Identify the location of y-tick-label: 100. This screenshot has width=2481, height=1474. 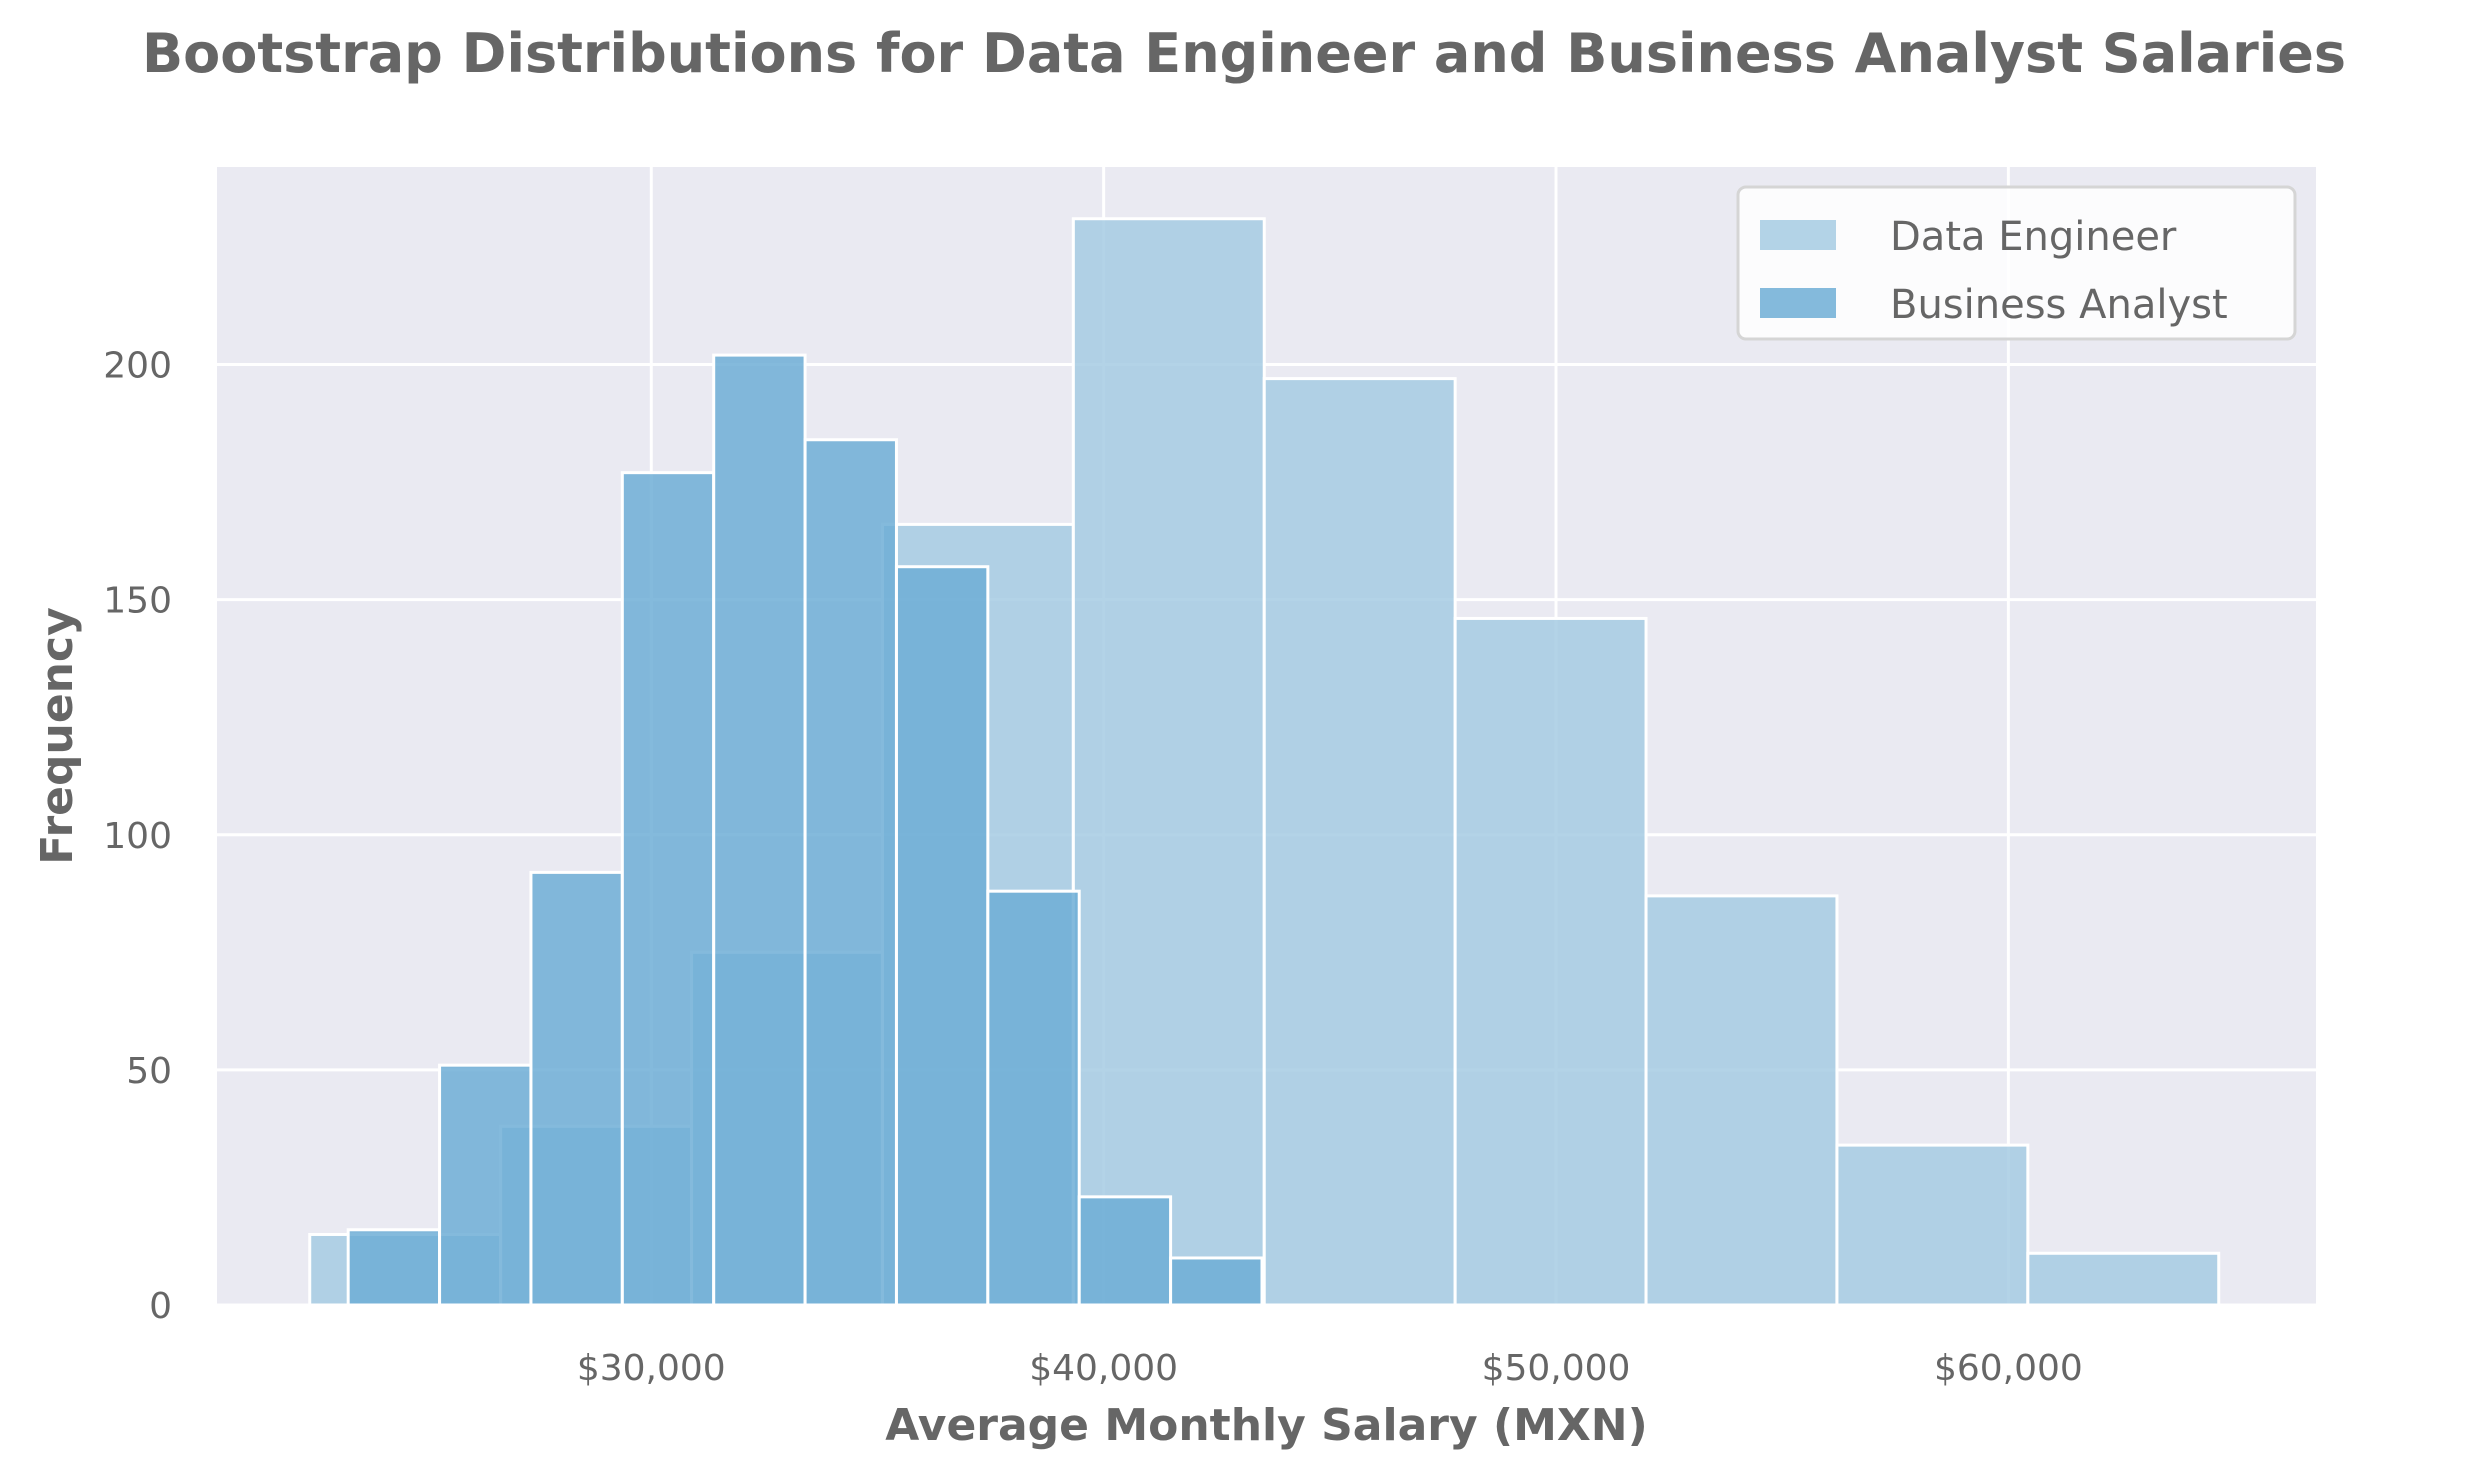
(137, 836).